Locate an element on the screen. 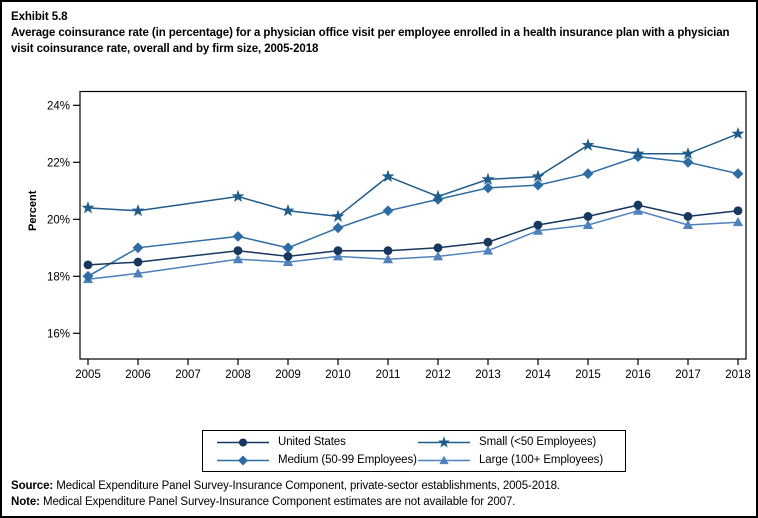 The height and width of the screenshot is (518, 758). legend-item: Large (100+ Employees) is located at coordinates (518, 460).